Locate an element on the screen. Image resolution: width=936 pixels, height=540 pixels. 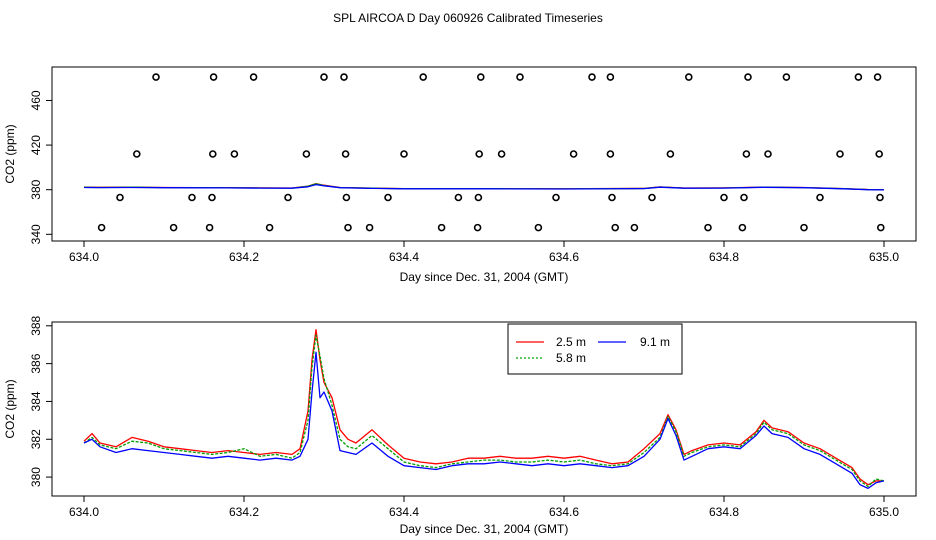
legend: 2.5 m 5.8 m 9.1 m is located at coordinates (595, 349).